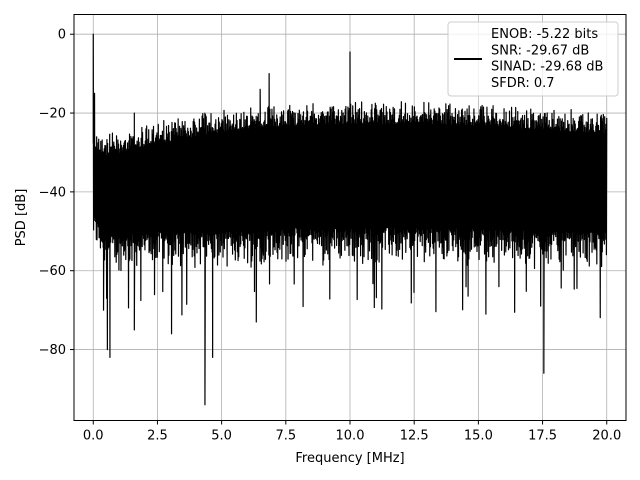  Describe the element at coordinates (52, 114) in the screenshot. I see `y-tick-label: −20` at that location.